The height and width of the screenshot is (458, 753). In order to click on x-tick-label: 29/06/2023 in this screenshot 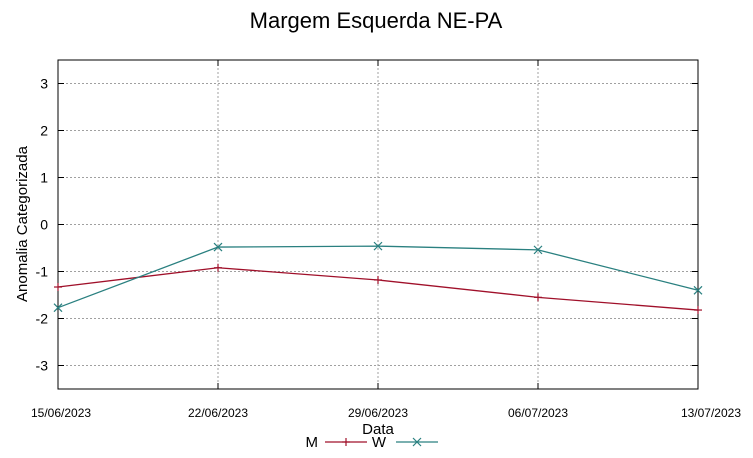, I will do `click(378, 413)`.